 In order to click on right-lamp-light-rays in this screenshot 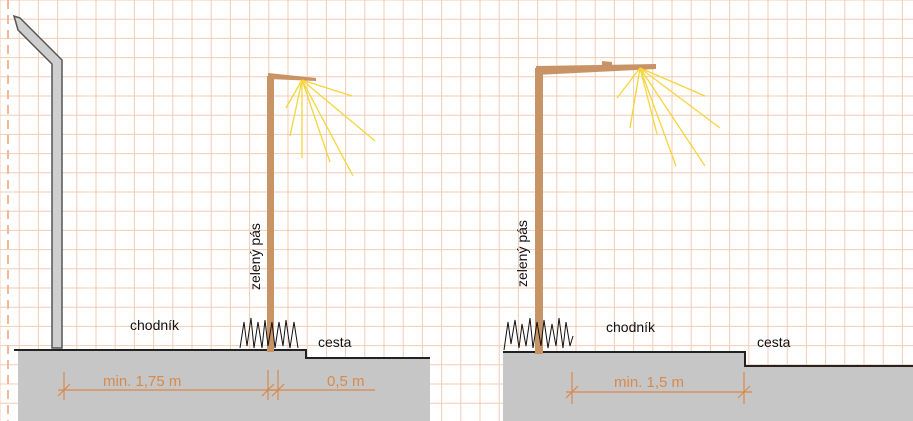, I will do `click(668, 117)`.